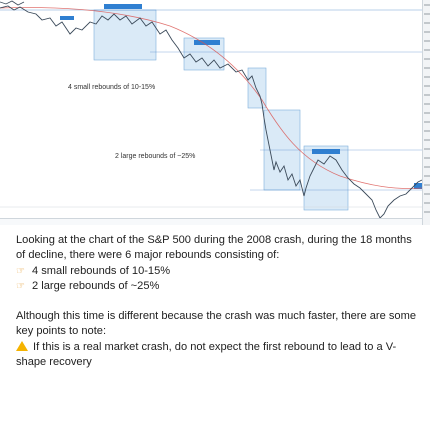 The height and width of the screenshot is (423, 430). What do you see at coordinates (22, 345) in the screenshot?
I see `warning-icon` at bounding box center [22, 345].